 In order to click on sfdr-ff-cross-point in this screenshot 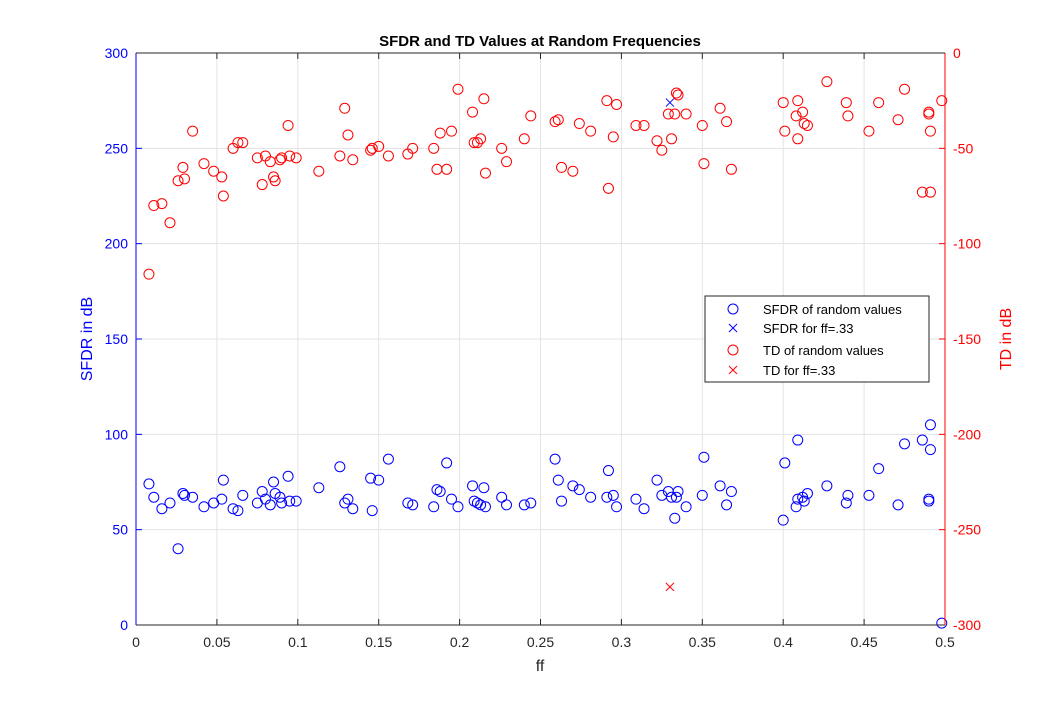, I will do `click(670, 102)`.